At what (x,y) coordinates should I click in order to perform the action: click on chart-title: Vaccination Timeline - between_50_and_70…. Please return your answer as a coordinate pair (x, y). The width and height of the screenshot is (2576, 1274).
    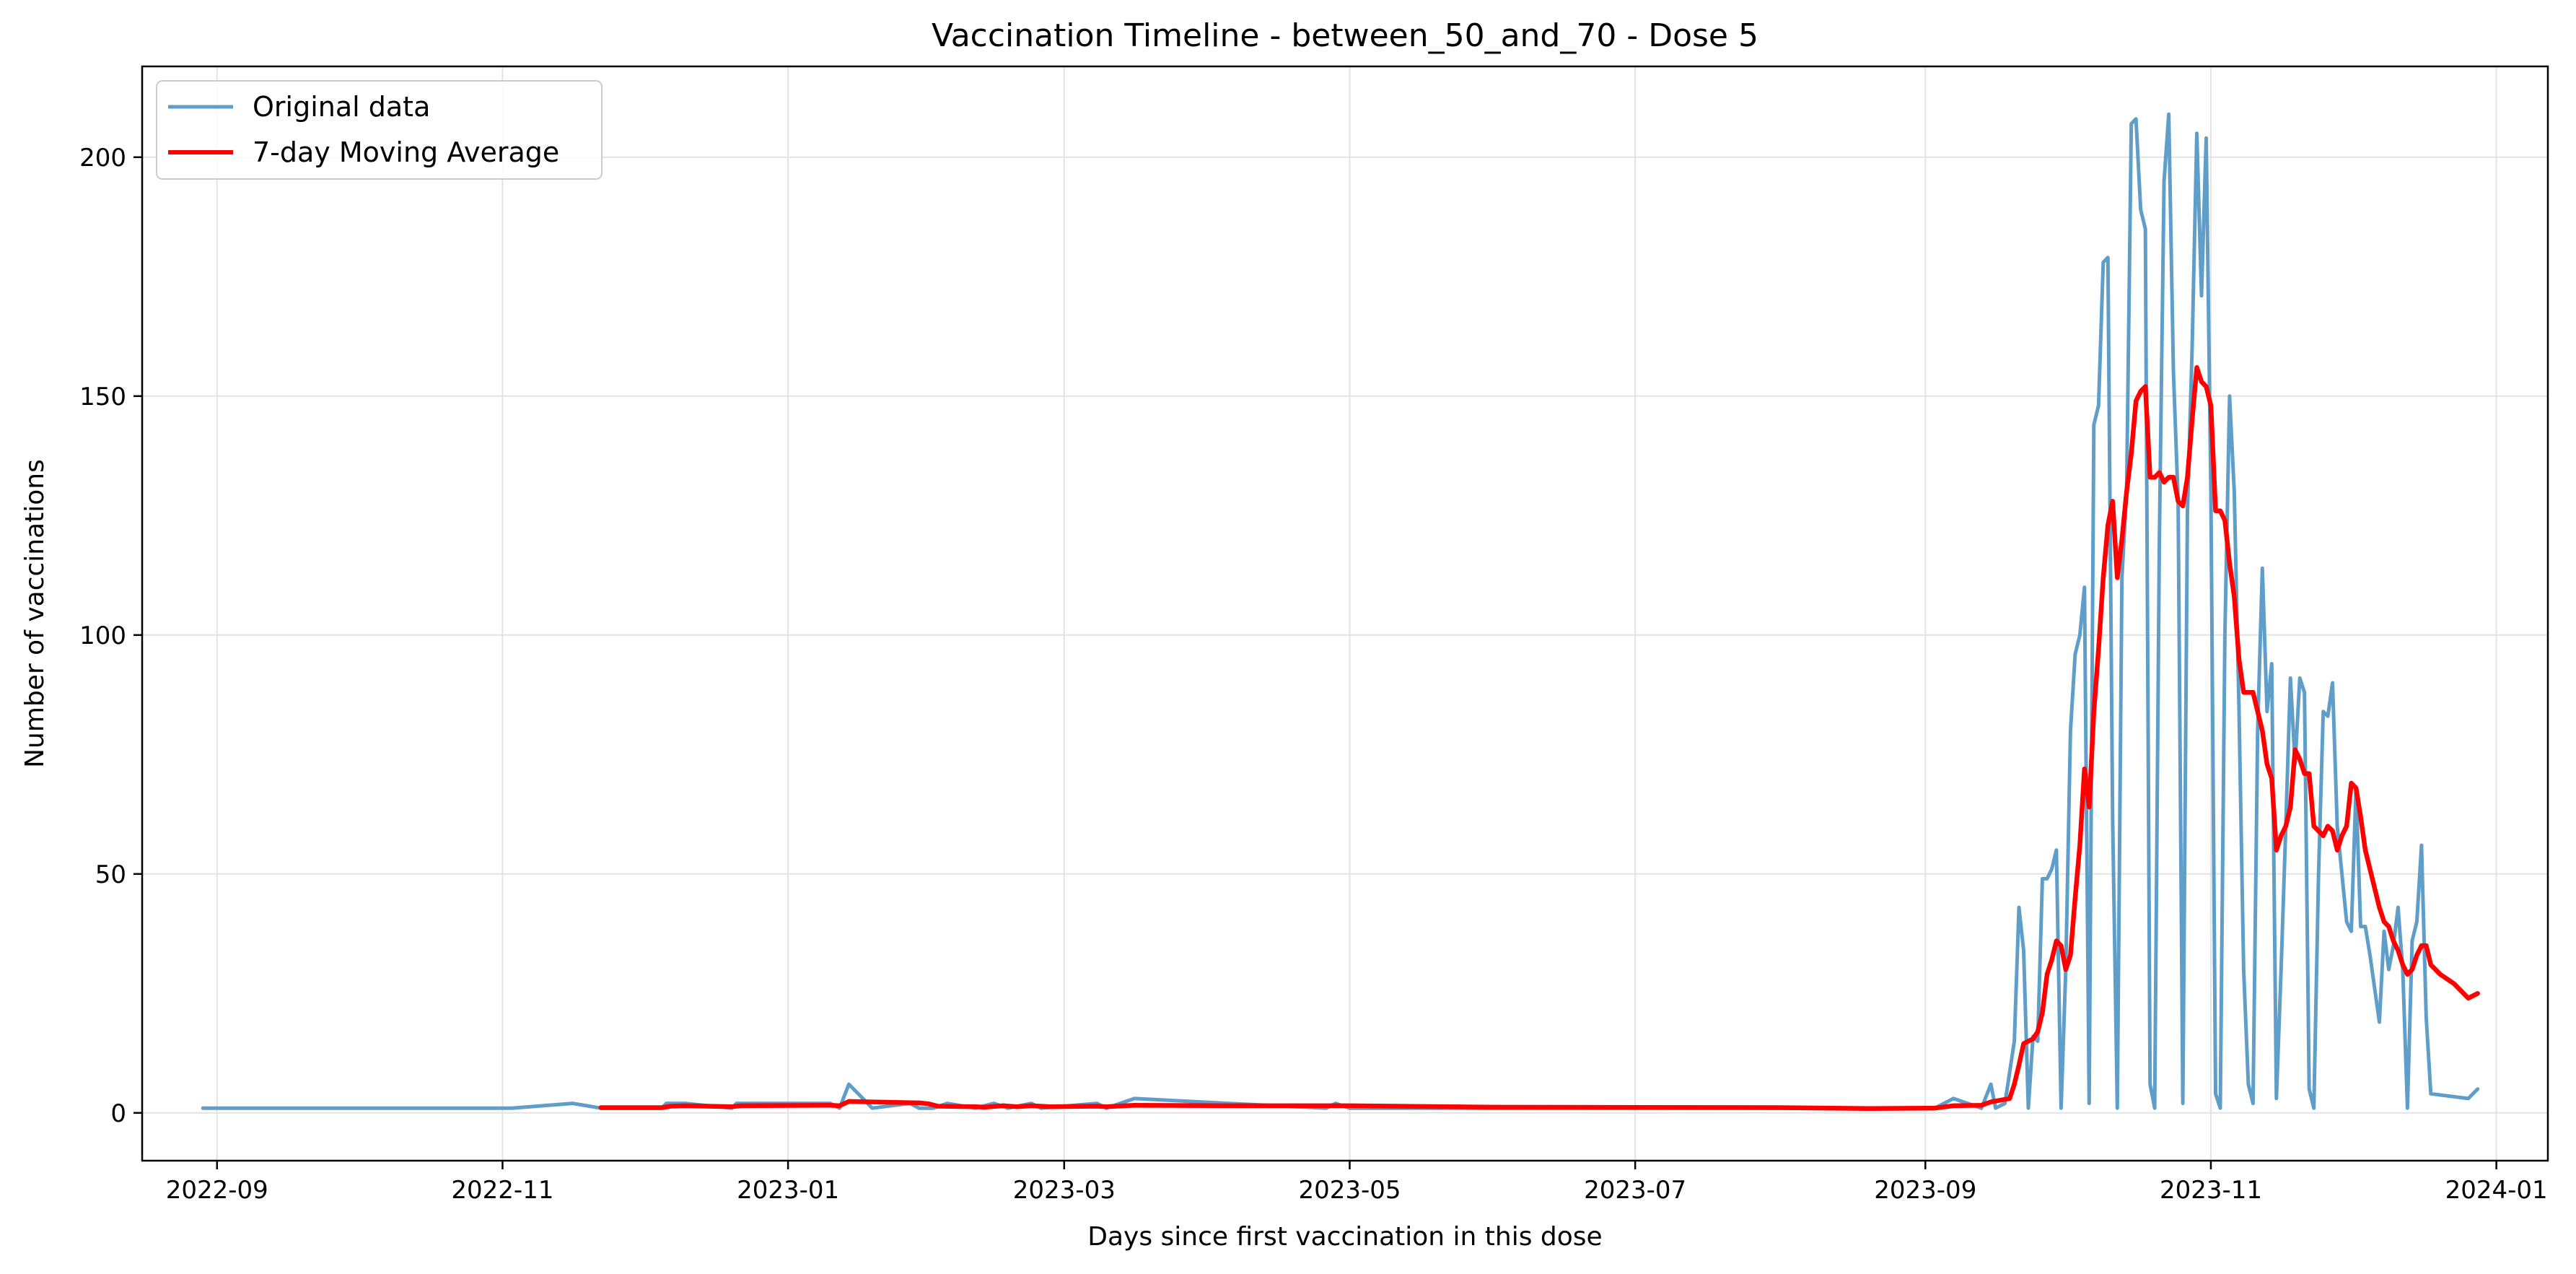
    Looking at the image, I should click on (1345, 36).